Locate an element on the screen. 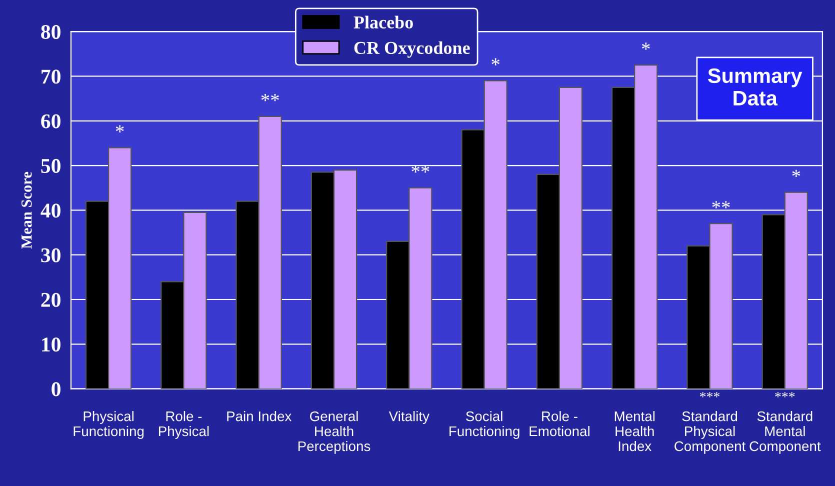 The width and height of the screenshot is (835, 486). y-tick-label: 20 is located at coordinates (50, 299).